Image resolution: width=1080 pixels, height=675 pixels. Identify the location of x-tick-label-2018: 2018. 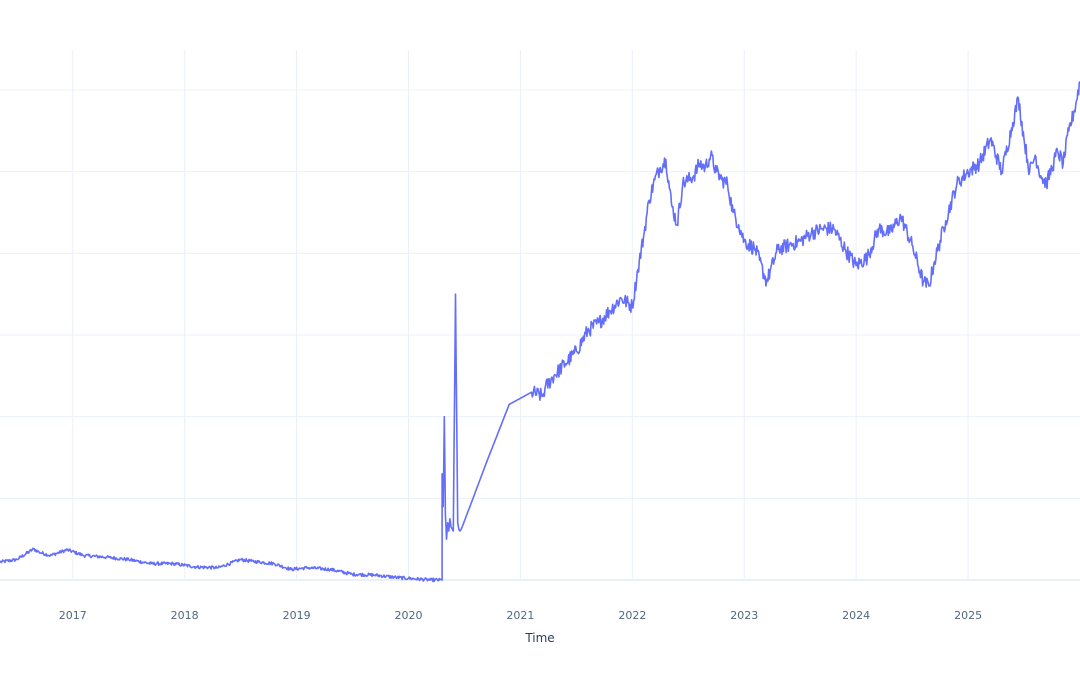
(185, 615).